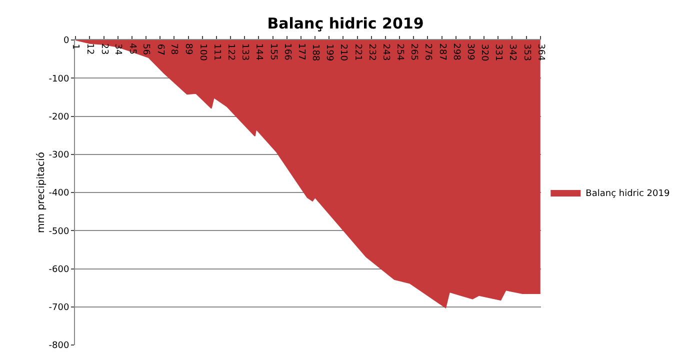 The height and width of the screenshot is (360, 691). What do you see at coordinates (441, 51) in the screenshot?
I see `x-tick-label: 287` at bounding box center [441, 51].